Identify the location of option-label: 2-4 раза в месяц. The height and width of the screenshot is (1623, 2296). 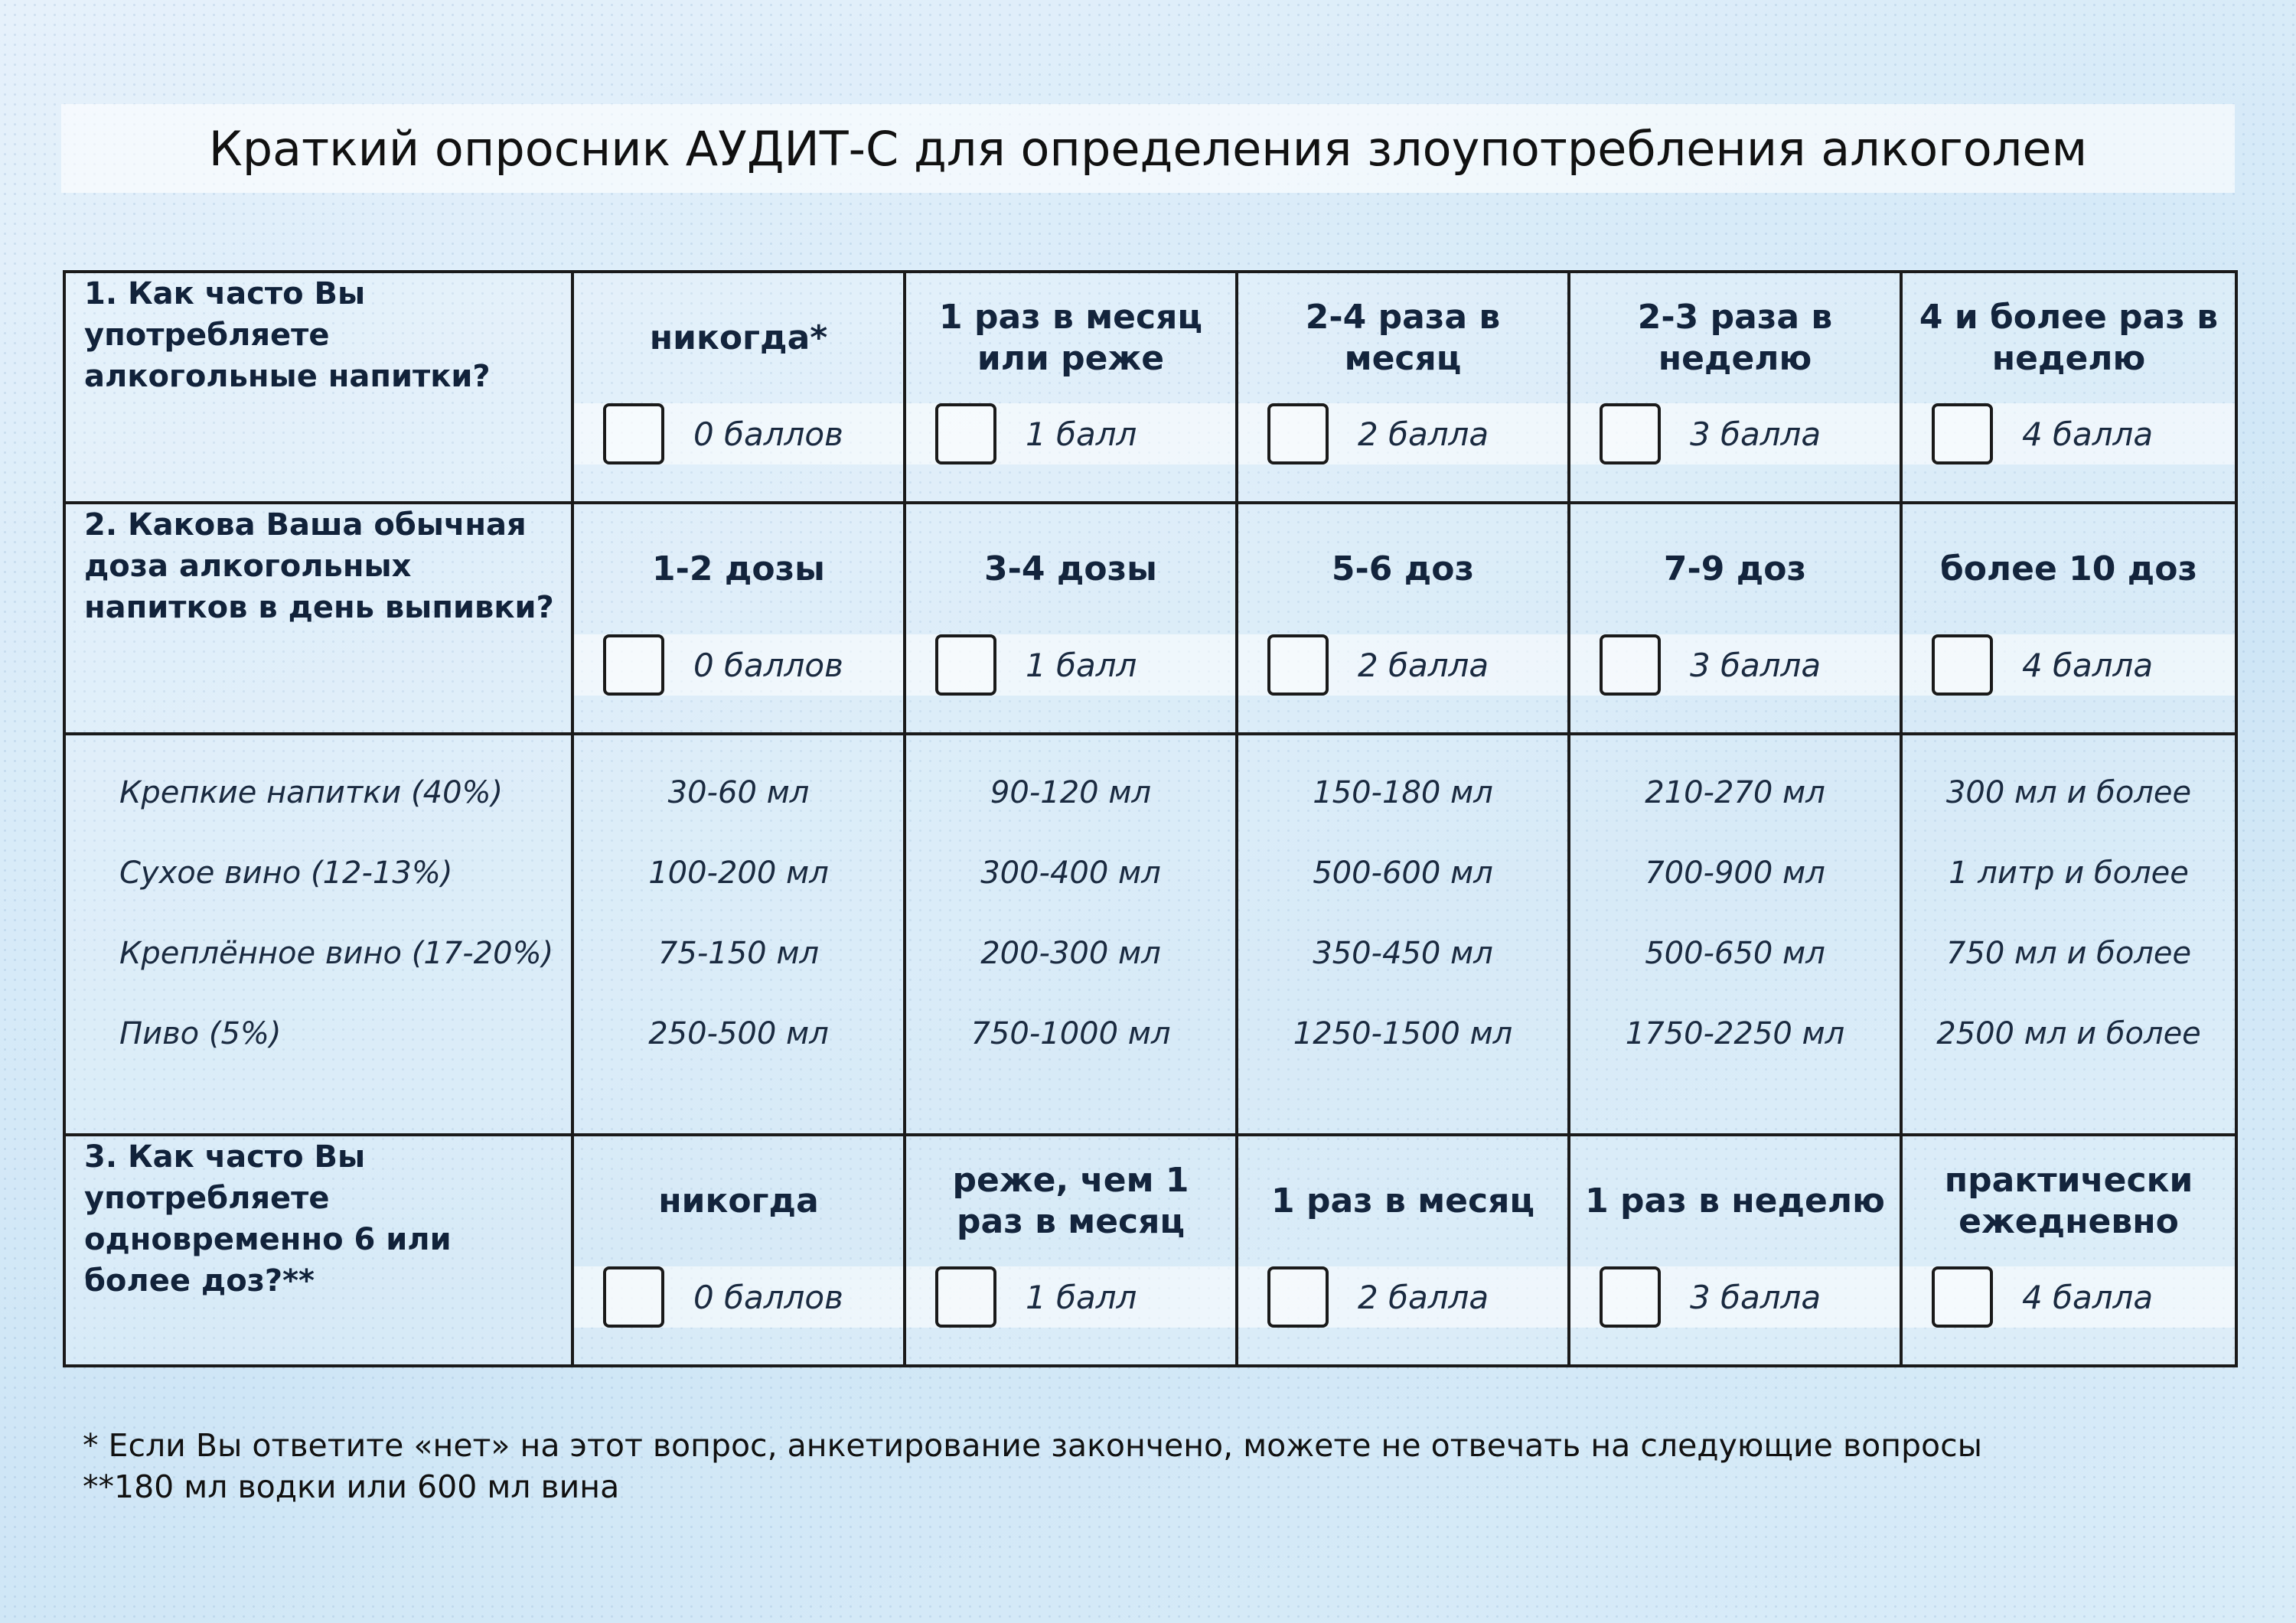
(1403, 338).